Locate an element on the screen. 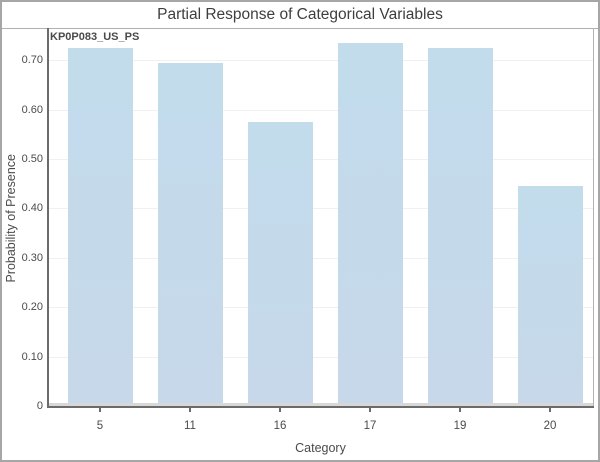  x-tick-label: 5 is located at coordinates (100, 426).